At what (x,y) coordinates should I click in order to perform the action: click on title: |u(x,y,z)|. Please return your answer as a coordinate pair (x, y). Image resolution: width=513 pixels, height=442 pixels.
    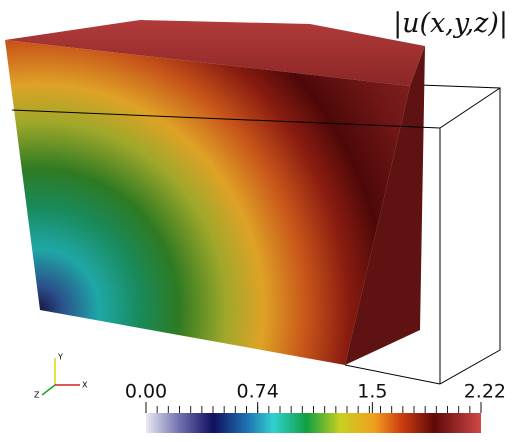
    Looking at the image, I should click on (450, 23).